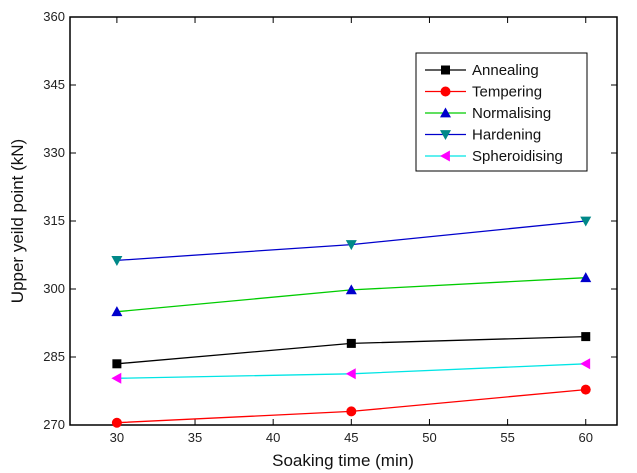 The width and height of the screenshot is (637, 473). What do you see at coordinates (54, 356) in the screenshot?
I see `y-tick-label: 285` at bounding box center [54, 356].